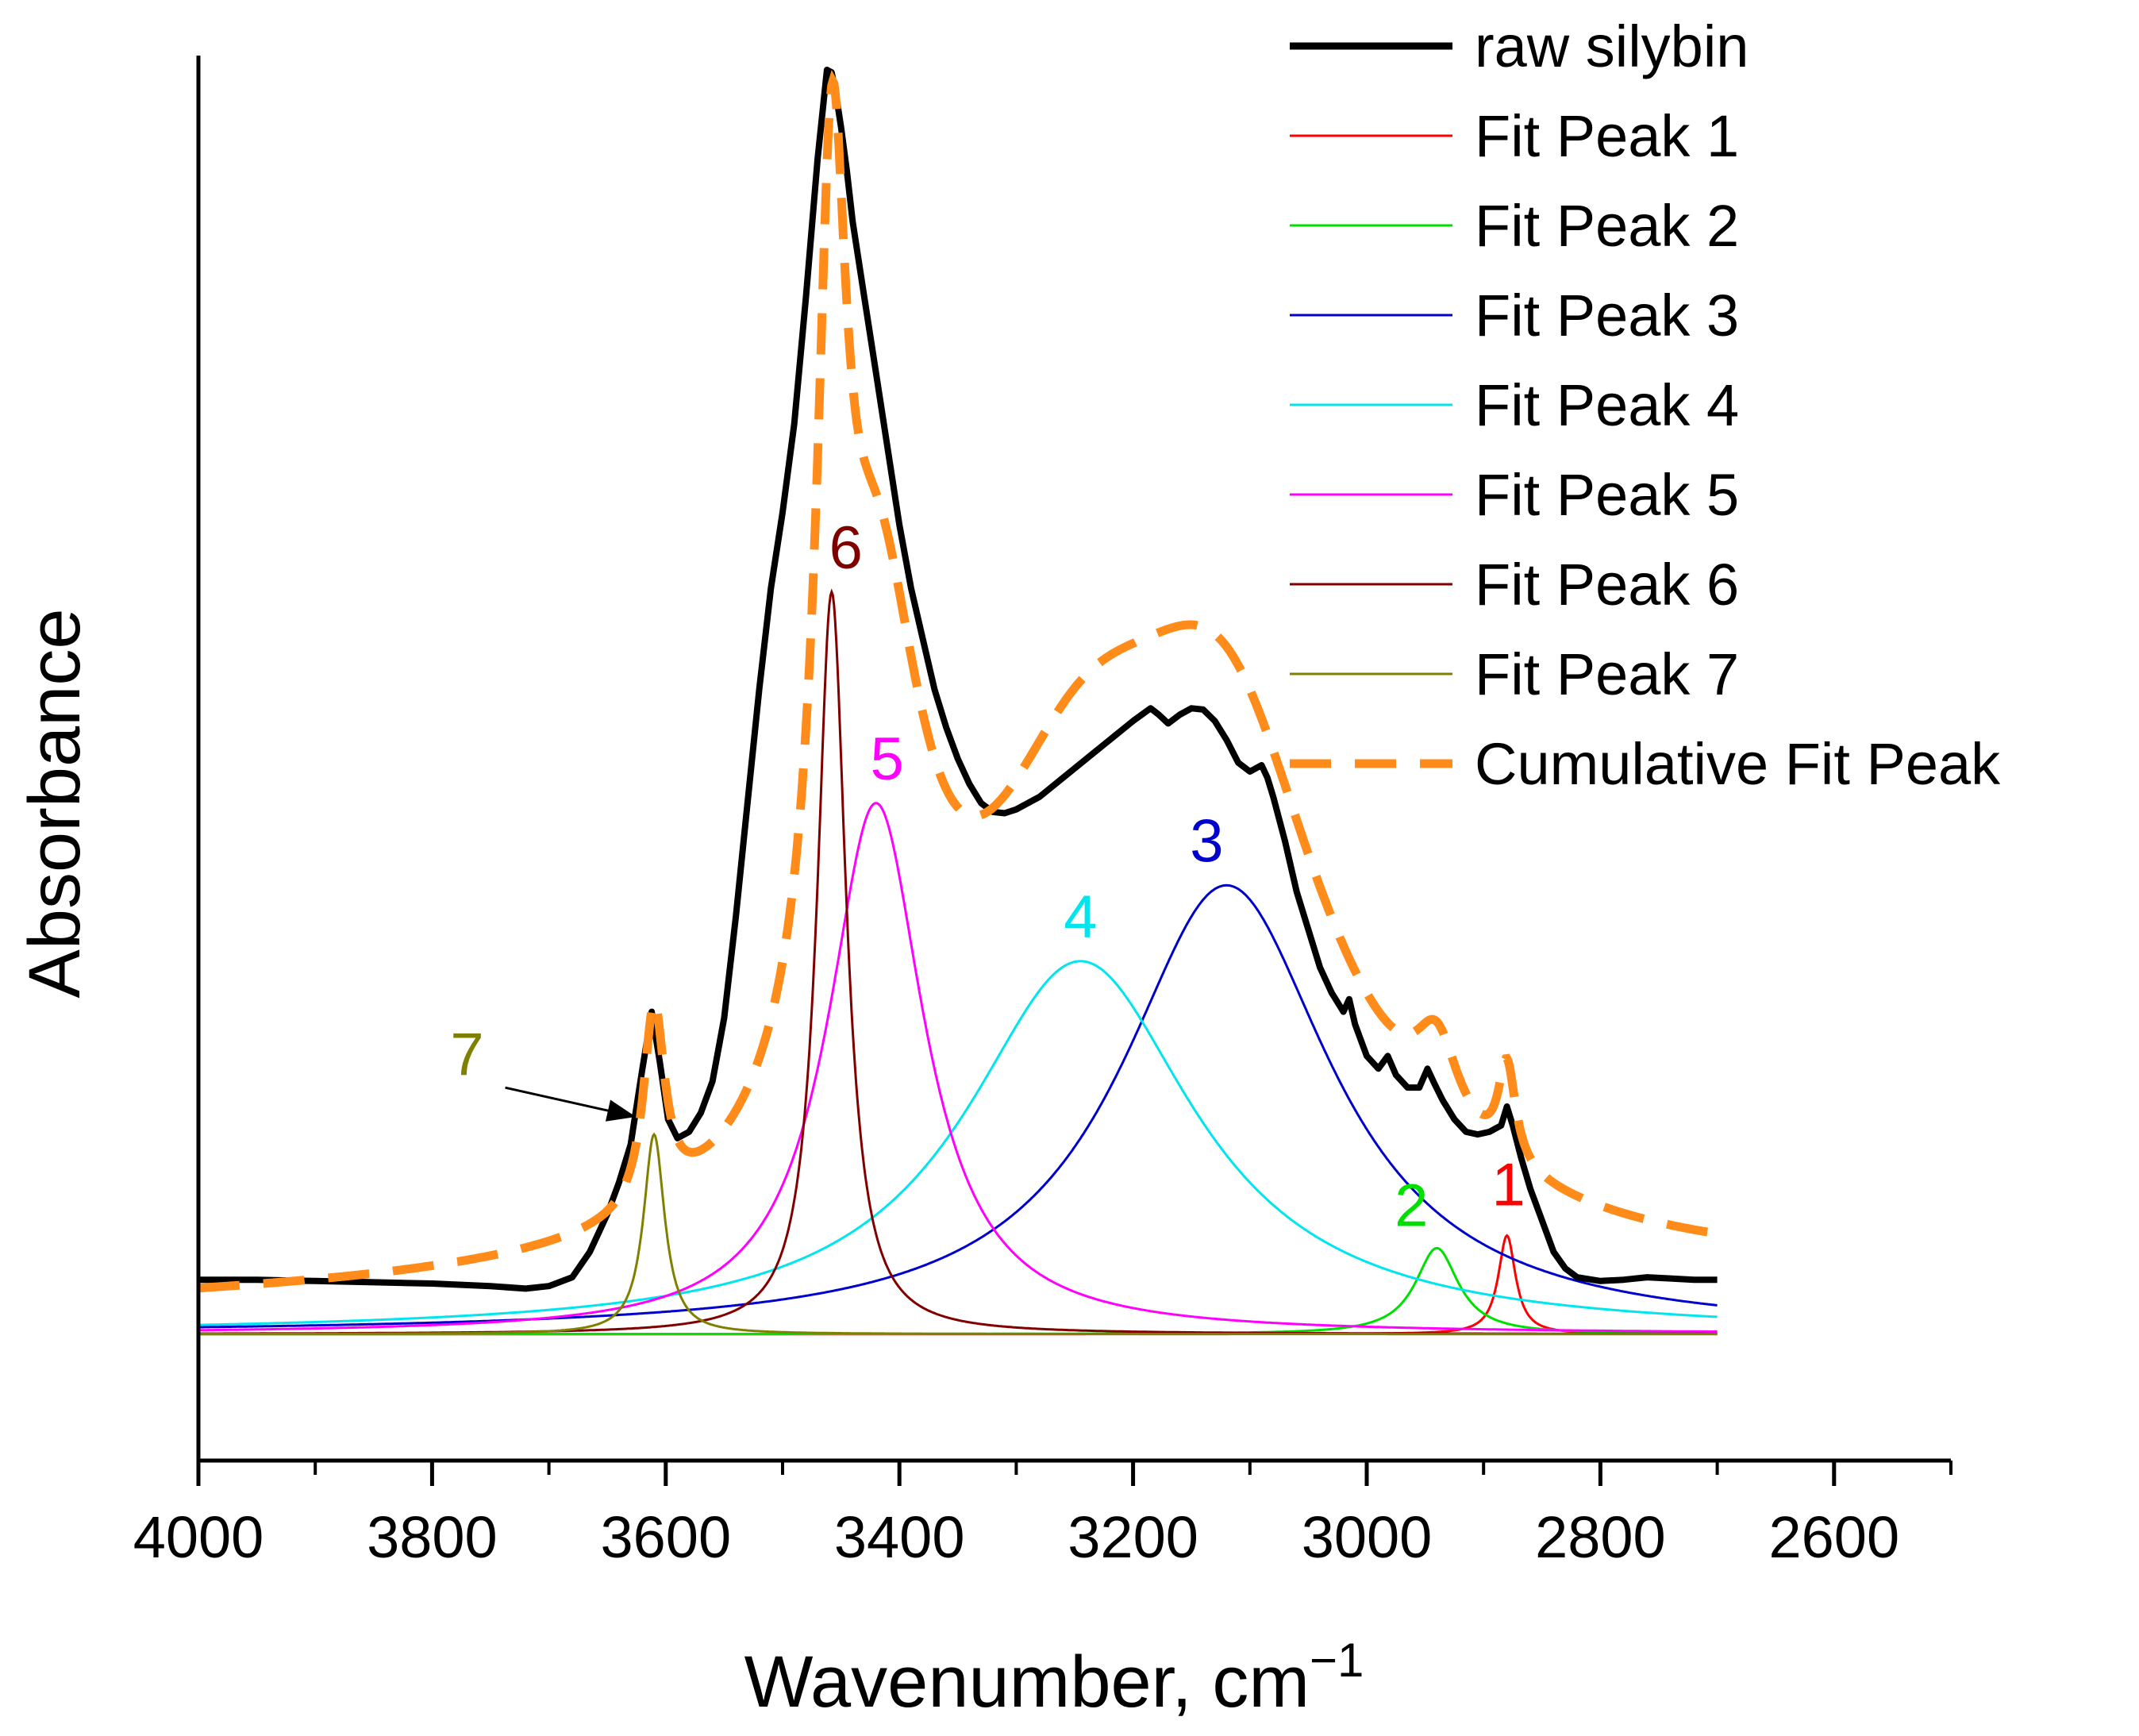 The height and width of the screenshot is (1736, 2139). What do you see at coordinates (466, 1054) in the screenshot?
I see `peak-label-7: 7` at bounding box center [466, 1054].